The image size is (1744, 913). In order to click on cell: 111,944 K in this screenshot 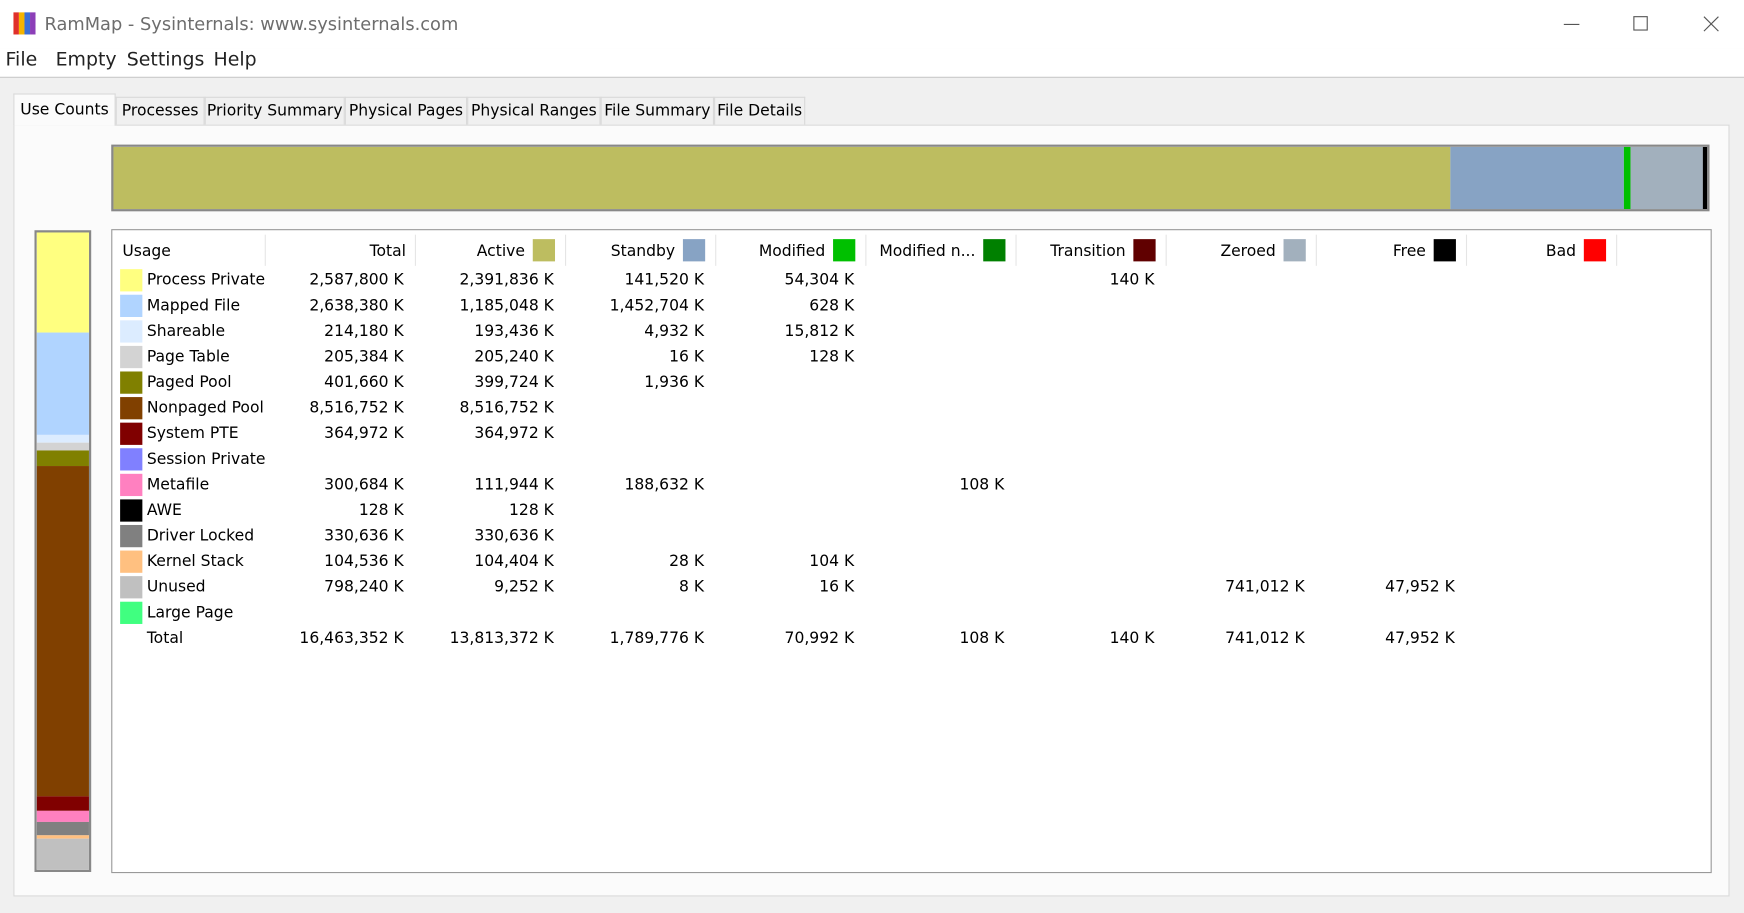, I will do `click(514, 485)`.